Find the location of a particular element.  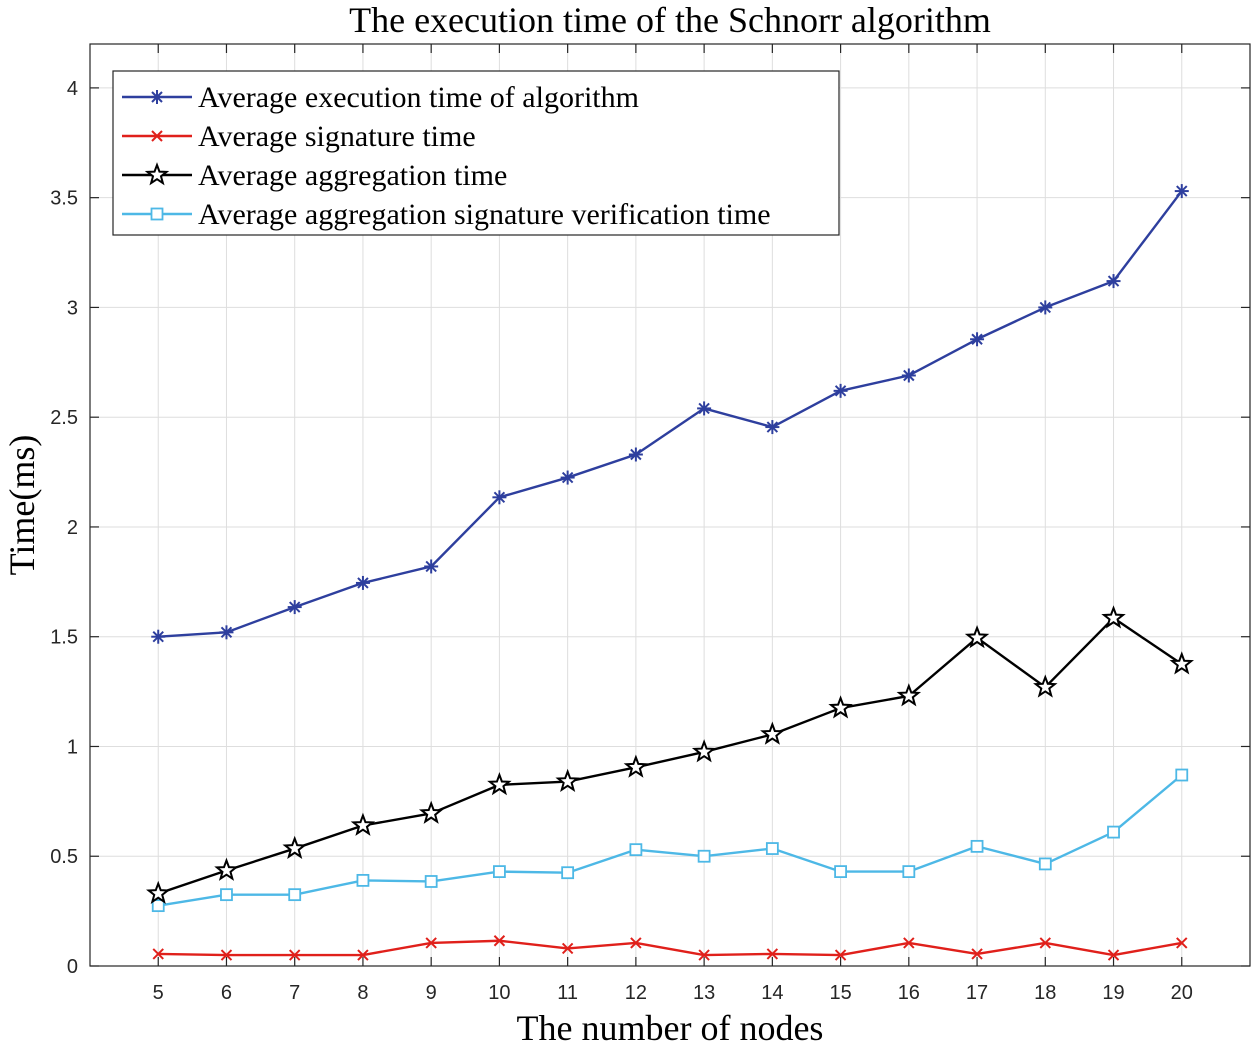

y-tick-label: 3 is located at coordinates (72, 308).